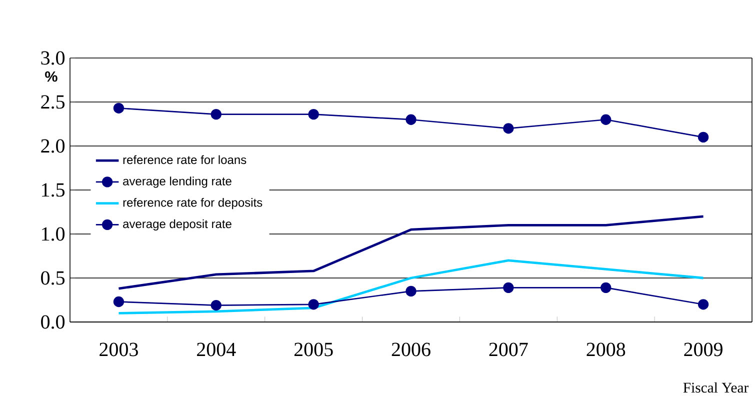  I want to click on y-tick-label: 0.5, so click(53, 278).